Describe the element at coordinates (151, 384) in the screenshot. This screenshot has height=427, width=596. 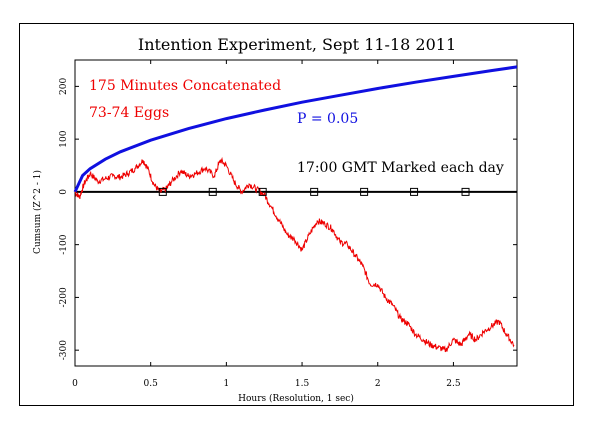
I see `x-tick-label: 0.5` at that location.